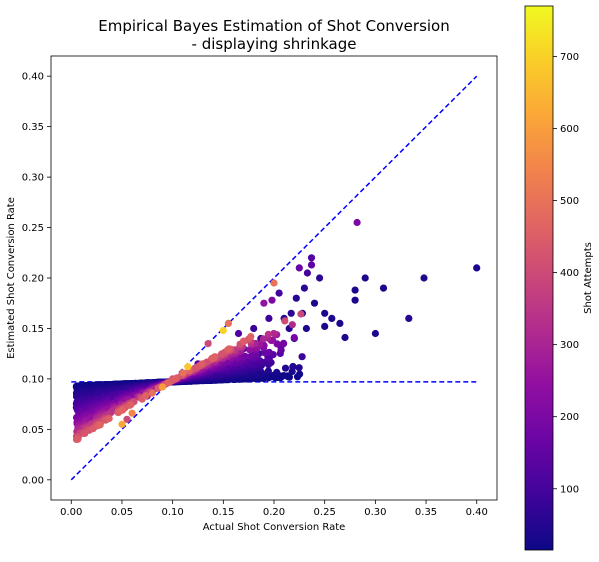  I want to click on y-axis-label: Estimated Shot Conversion Rate, so click(11, 278).